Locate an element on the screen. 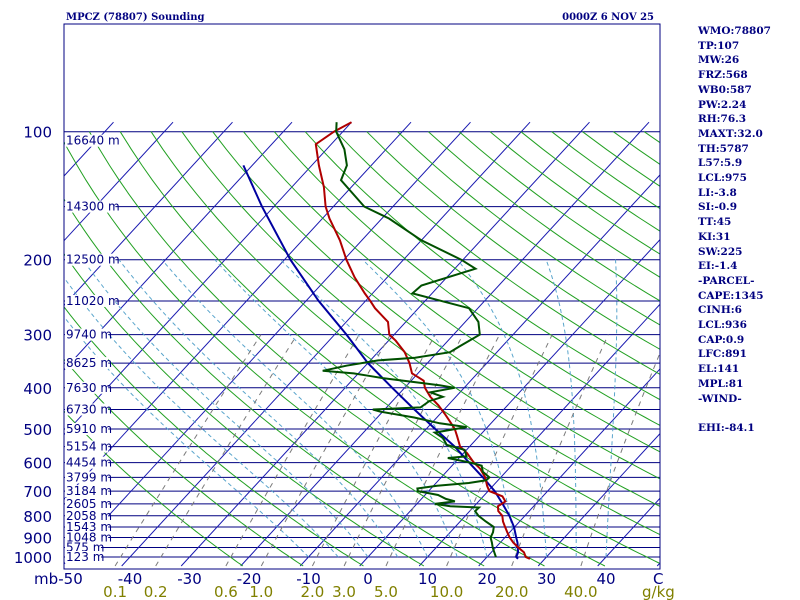 Image resolution: width=800 pixels, height=600 pixels. height-label: 1543 m is located at coordinates (89, 527).